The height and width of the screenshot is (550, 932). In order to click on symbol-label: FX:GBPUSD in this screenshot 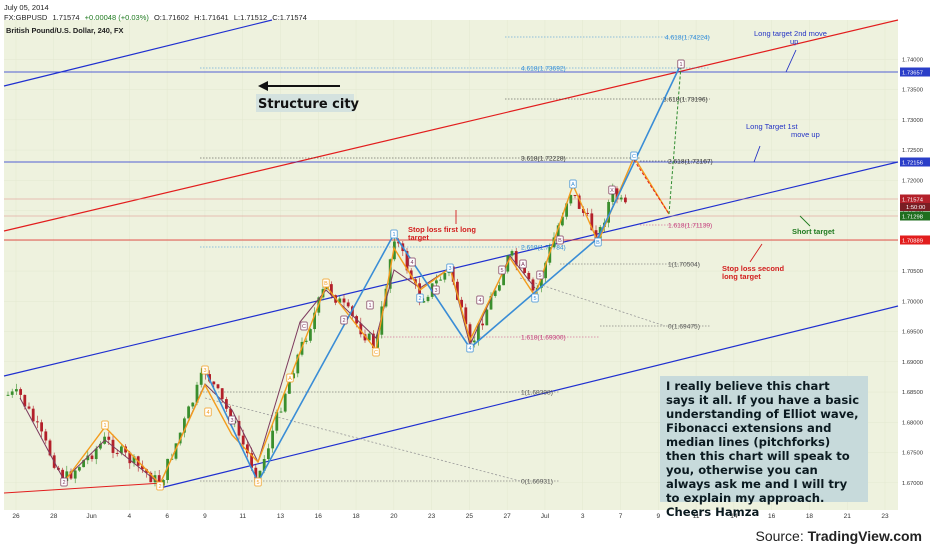, I will do `click(26, 17)`.